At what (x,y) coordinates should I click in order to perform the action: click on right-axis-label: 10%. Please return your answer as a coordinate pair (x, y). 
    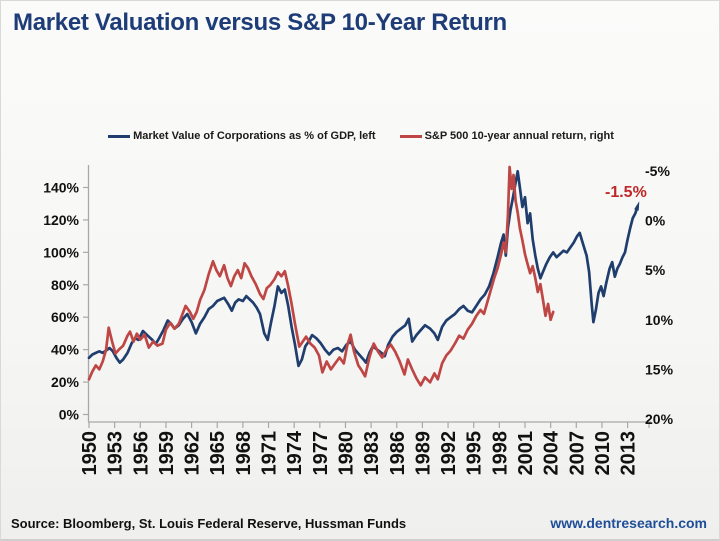
    Looking at the image, I should click on (659, 320).